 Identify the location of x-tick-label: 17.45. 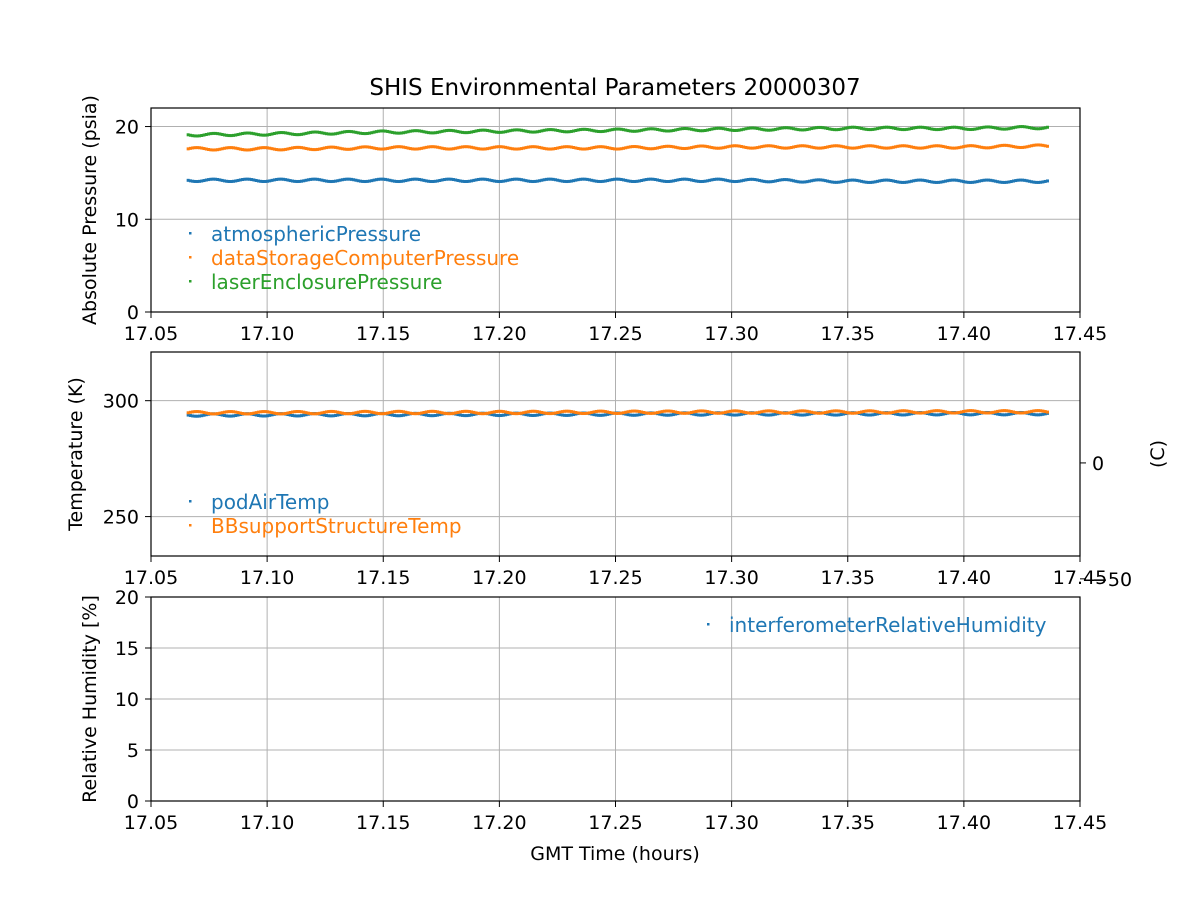
(1080, 334).